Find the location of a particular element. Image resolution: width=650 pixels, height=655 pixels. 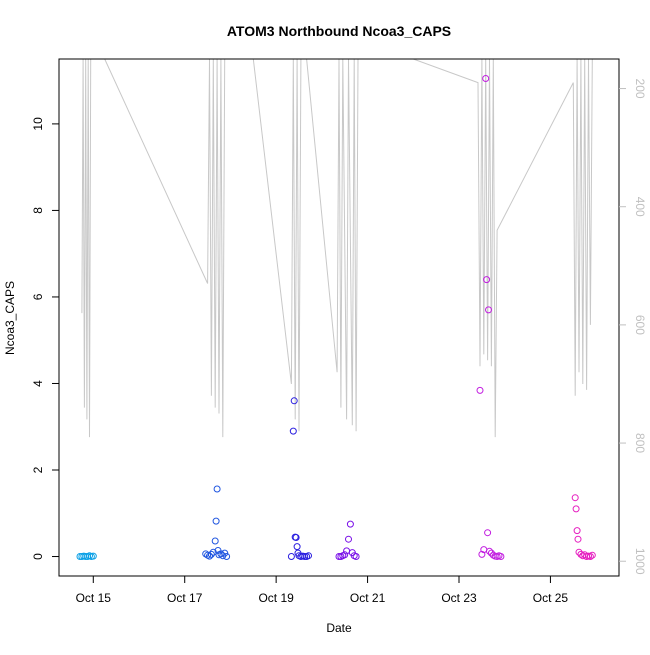

x-tick-label: Oct 21 is located at coordinates (368, 598).